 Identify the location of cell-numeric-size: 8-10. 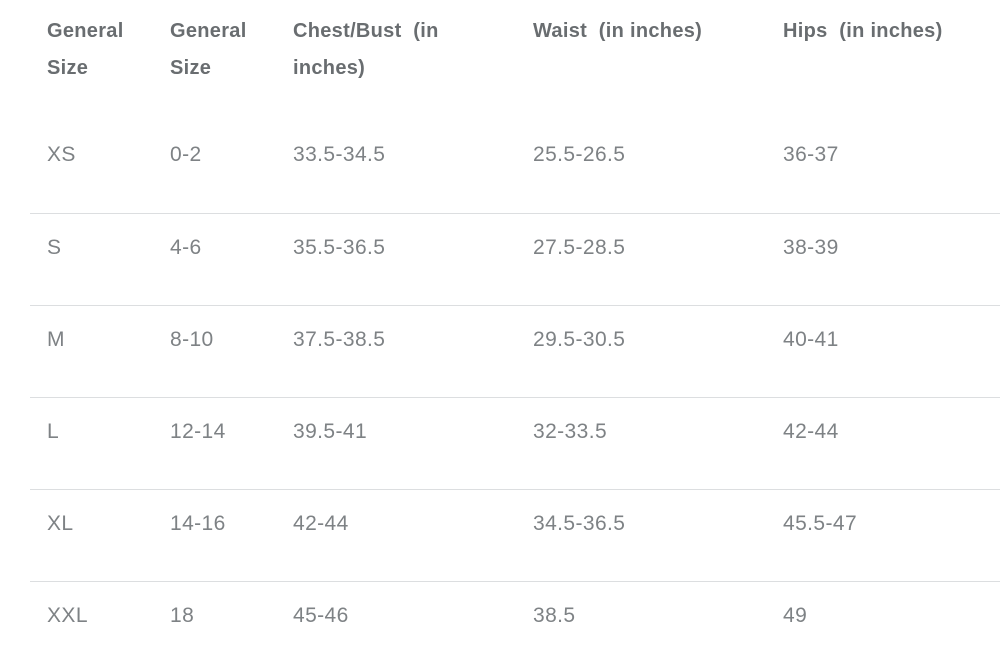
(214, 351).